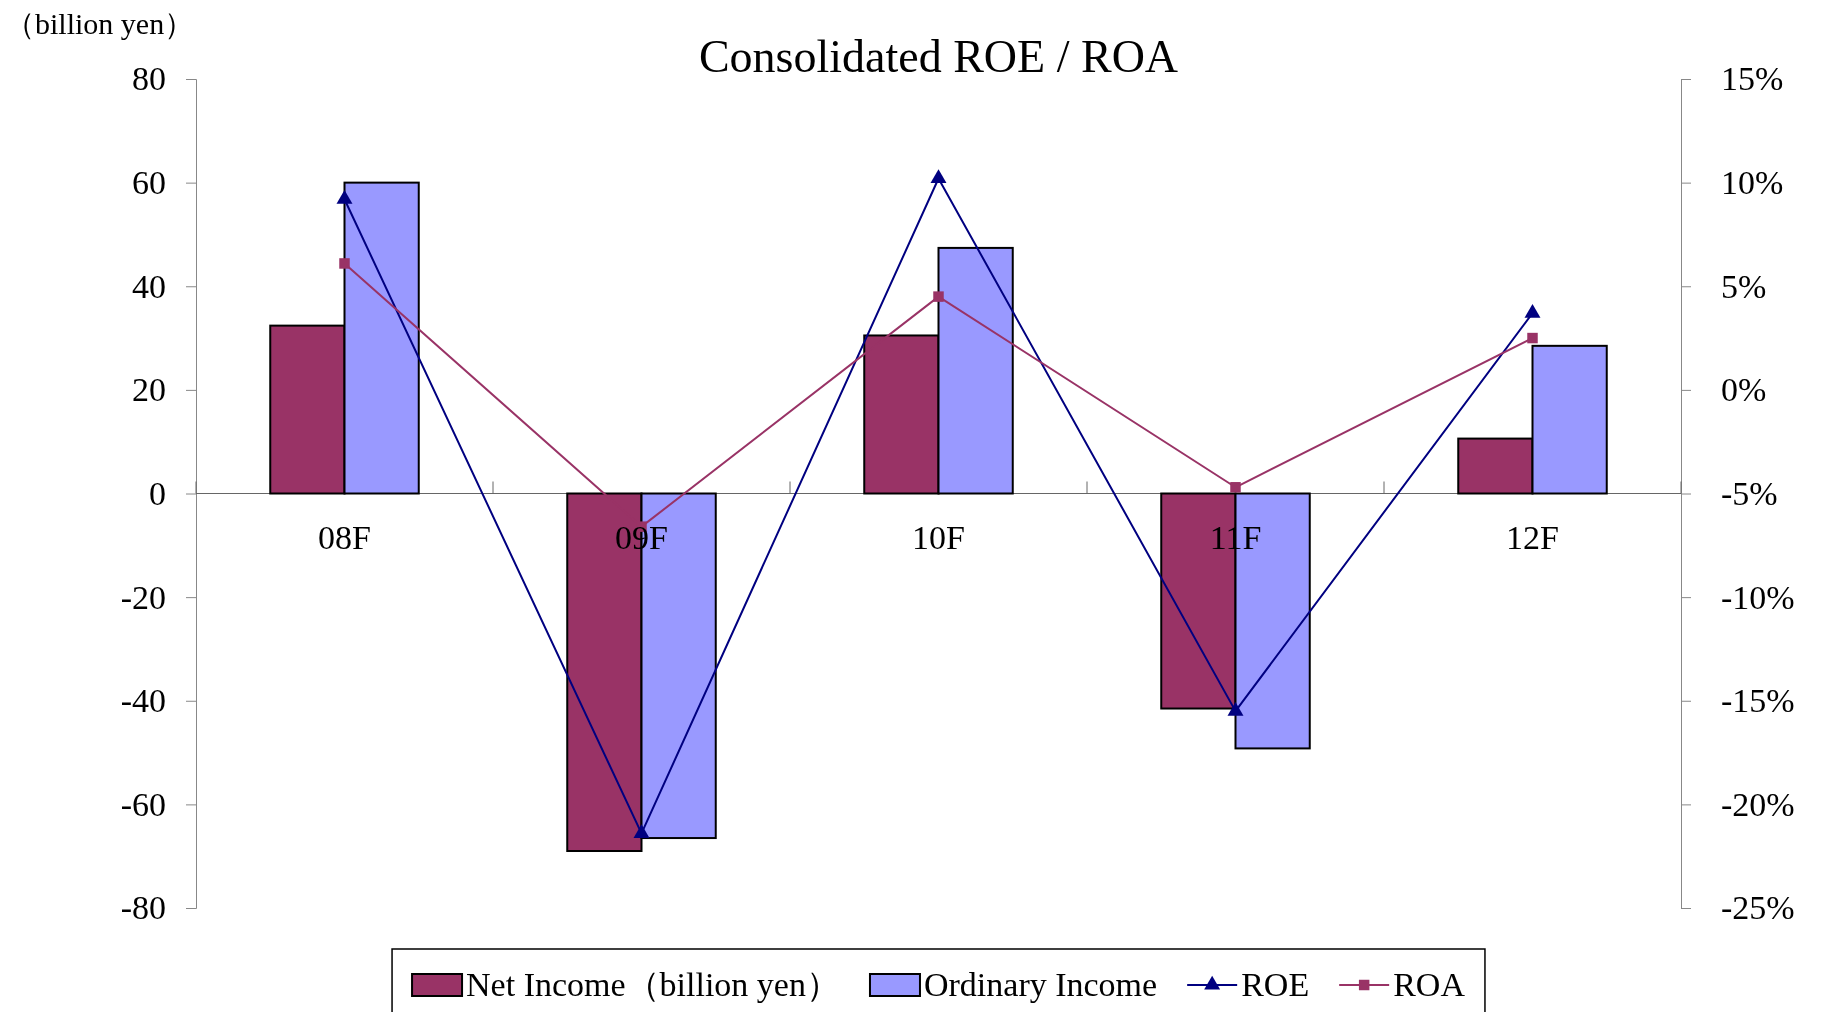  Describe the element at coordinates (1744, 286) in the screenshot. I see `y2-tick-label: 5%` at that location.